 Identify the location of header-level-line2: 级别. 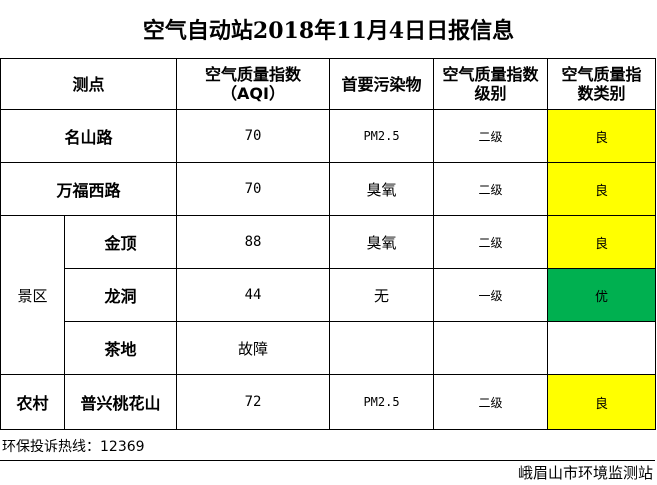
(490, 93).